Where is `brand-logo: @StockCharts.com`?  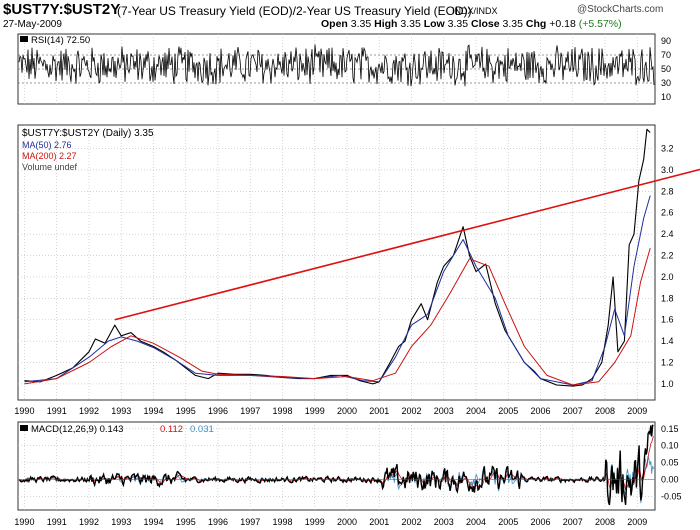
brand-logo: @StockCharts.com is located at coordinates (620, 9).